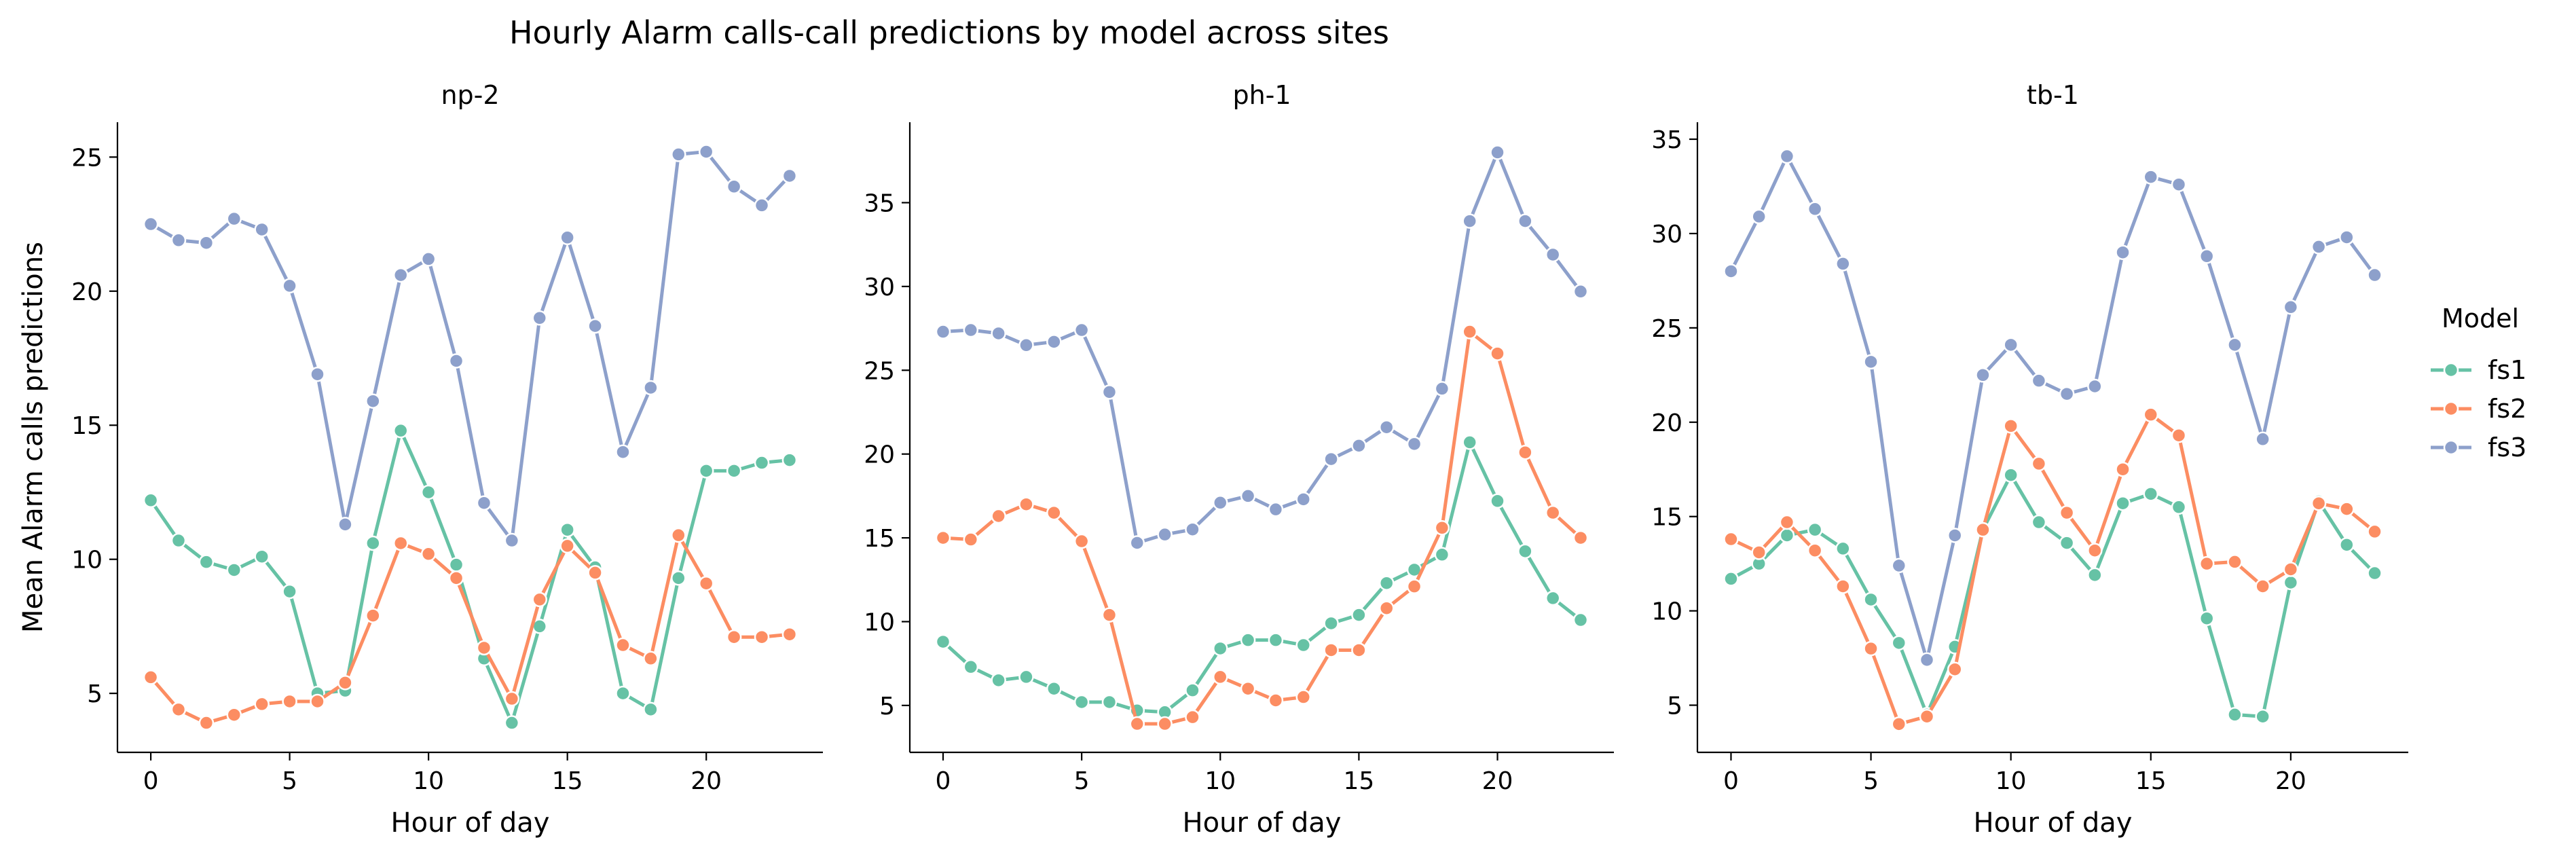 This screenshot has height=861, width=2576. What do you see at coordinates (87, 560) in the screenshot?
I see `y-tick-label: 10` at bounding box center [87, 560].